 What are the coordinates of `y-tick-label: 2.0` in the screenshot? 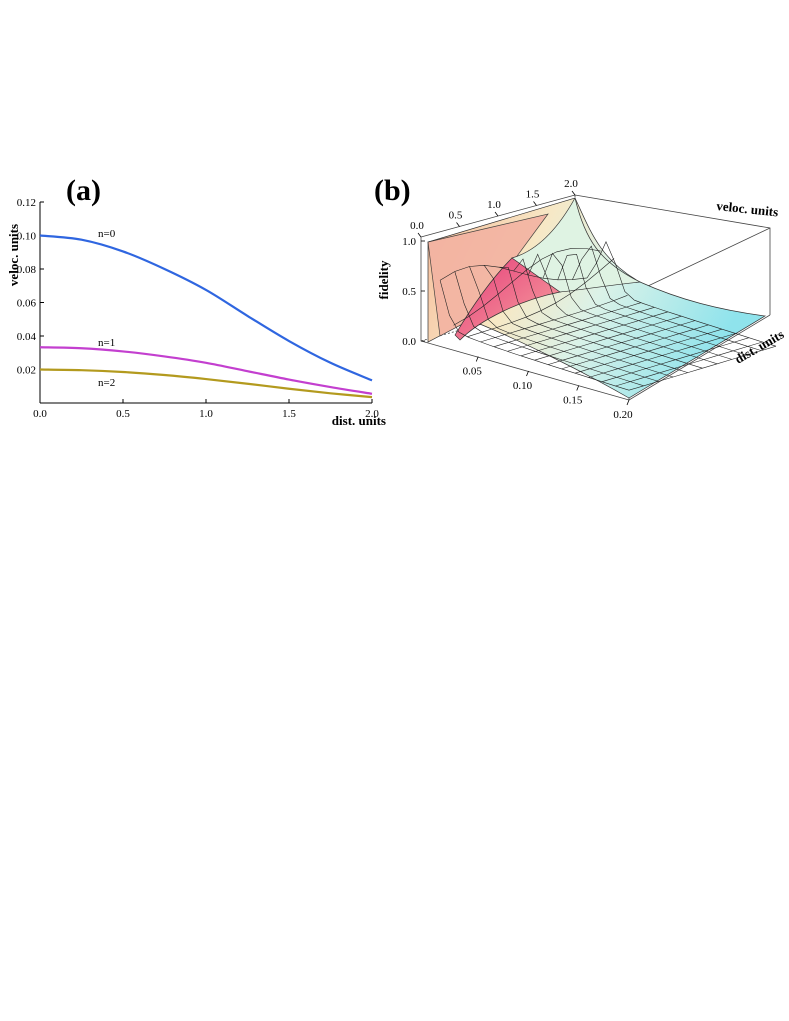 It's located at (571, 184).